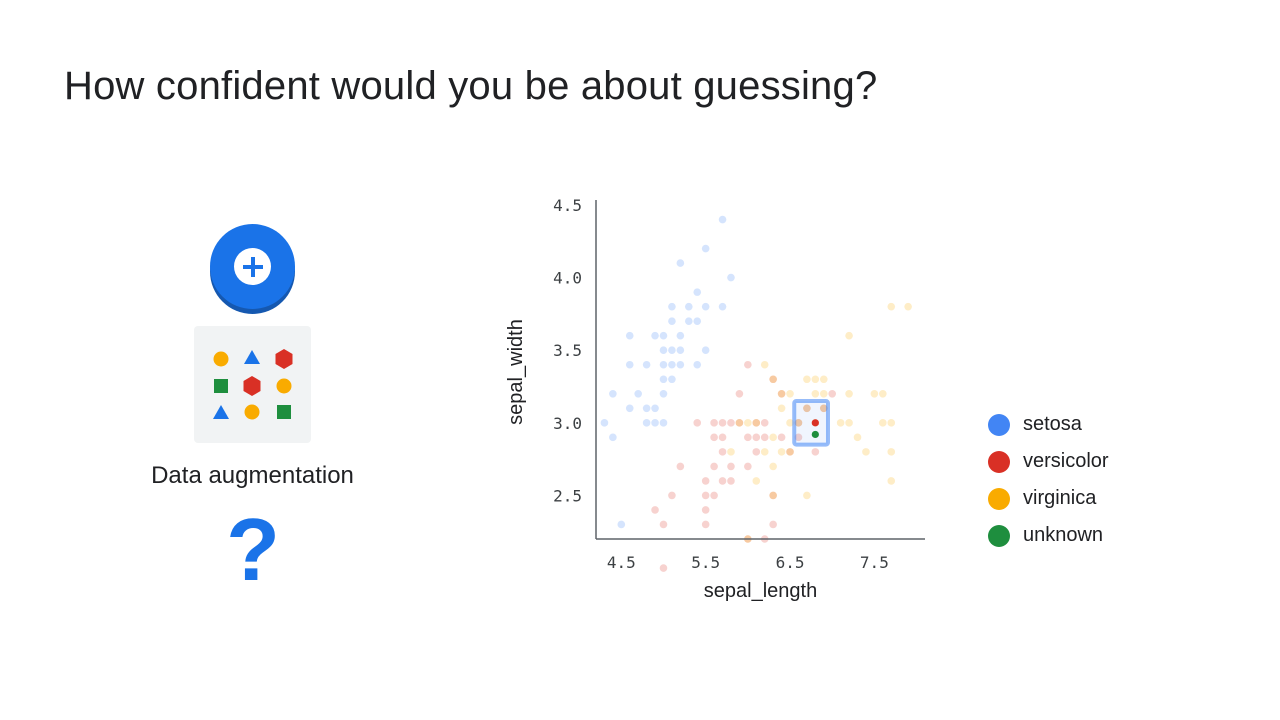 Image resolution: width=1280 pixels, height=720 pixels. Describe the element at coordinates (221, 386) in the screenshot. I see `green-square-shape` at that location.